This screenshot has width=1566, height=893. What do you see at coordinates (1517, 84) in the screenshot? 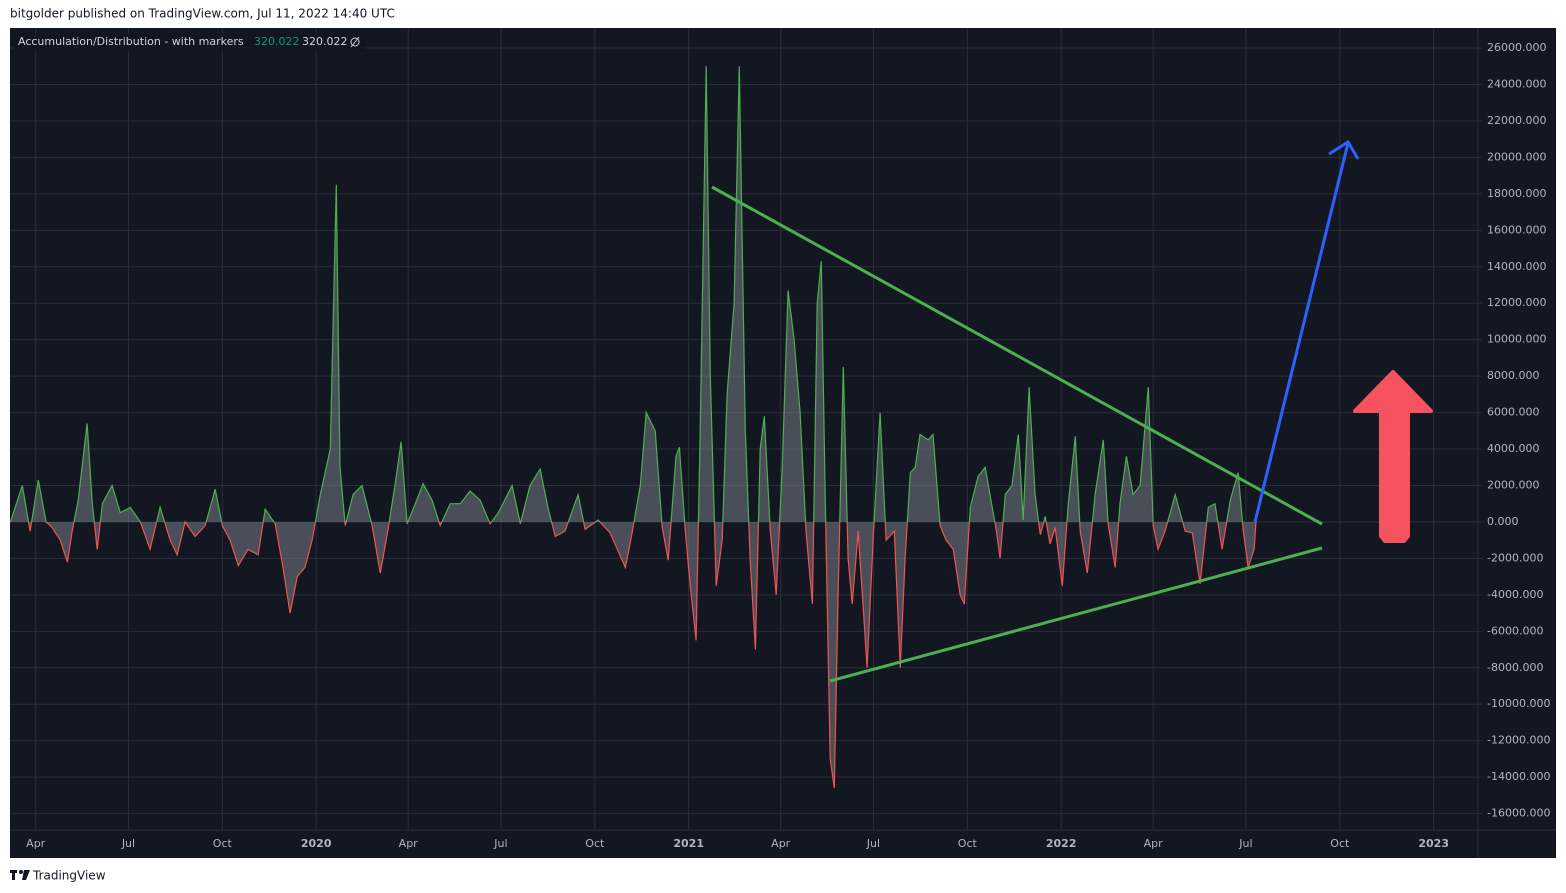
I see `y-tick-label: 24000.000` at bounding box center [1517, 84].